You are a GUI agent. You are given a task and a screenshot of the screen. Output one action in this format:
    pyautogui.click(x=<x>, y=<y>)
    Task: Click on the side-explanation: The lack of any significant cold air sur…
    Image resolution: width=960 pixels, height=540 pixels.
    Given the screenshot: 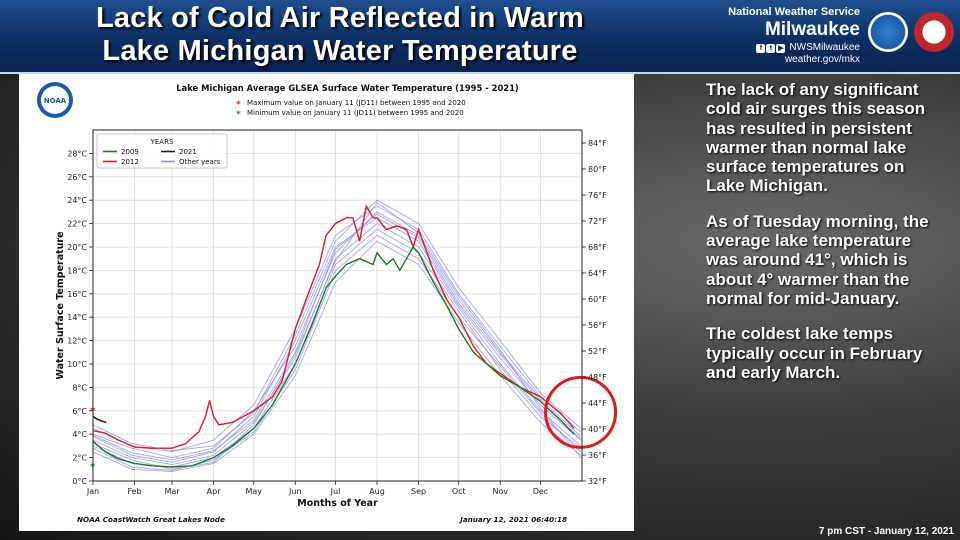 What is the action you would take?
    pyautogui.click(x=826, y=239)
    